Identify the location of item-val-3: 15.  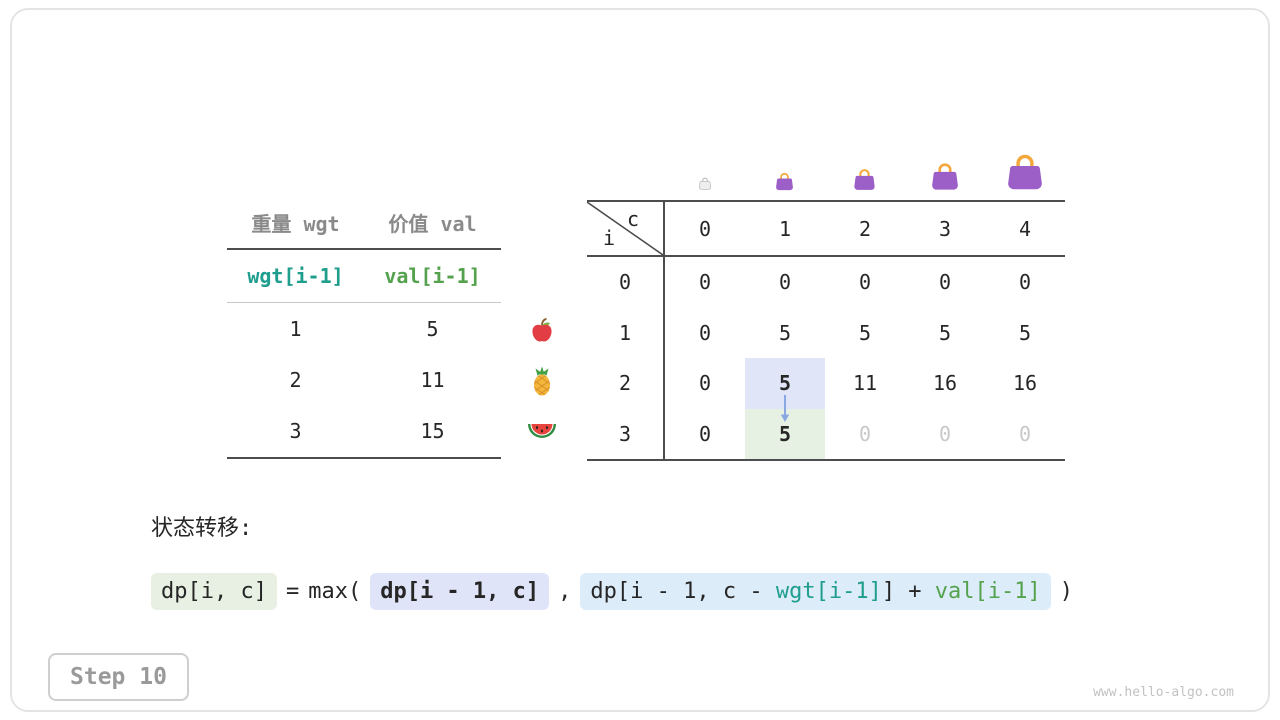
(432, 431).